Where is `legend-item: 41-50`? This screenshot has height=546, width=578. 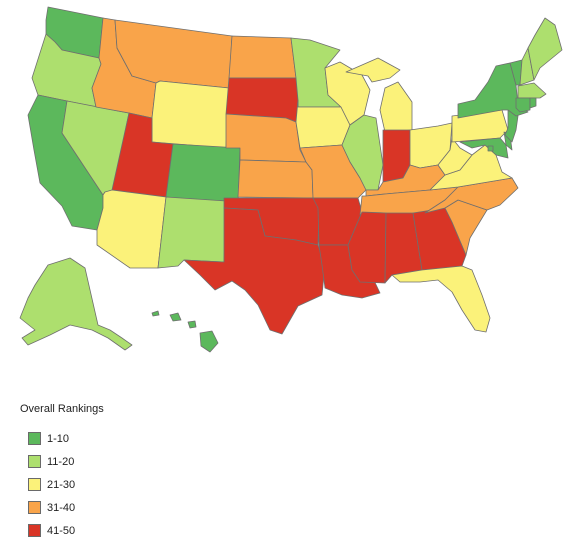 legend-item: 41-50 is located at coordinates (62, 530).